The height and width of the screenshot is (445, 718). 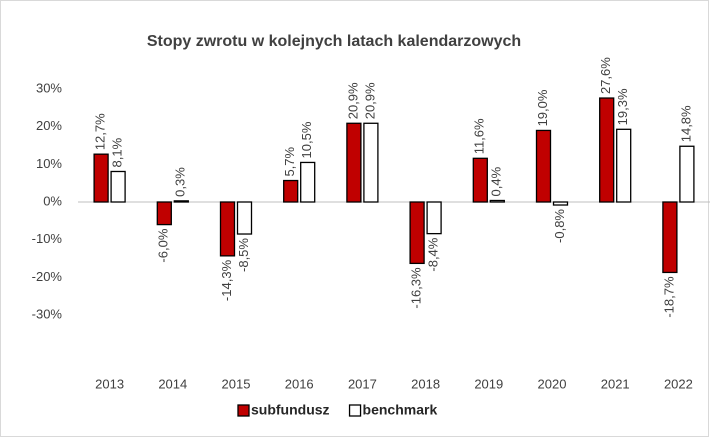 I want to click on data-label: 10,5%, so click(x=306, y=139).